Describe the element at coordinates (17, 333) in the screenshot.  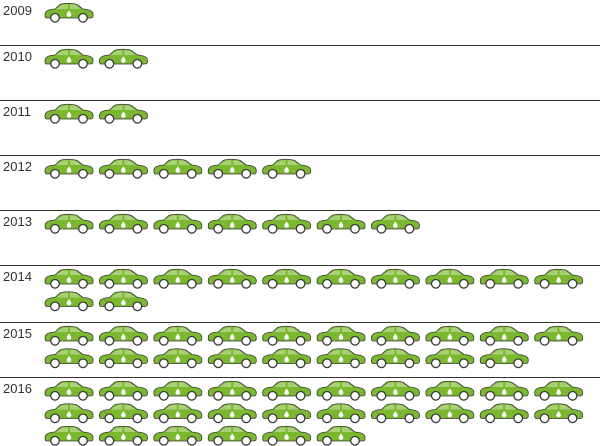
I see `year-label-2015: 2015` at that location.